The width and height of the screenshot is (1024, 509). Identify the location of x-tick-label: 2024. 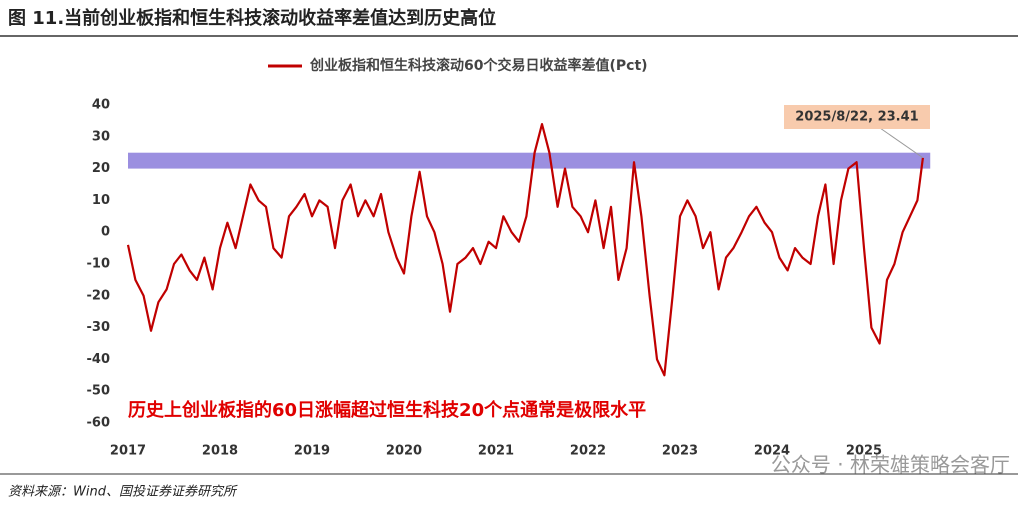
(772, 451).